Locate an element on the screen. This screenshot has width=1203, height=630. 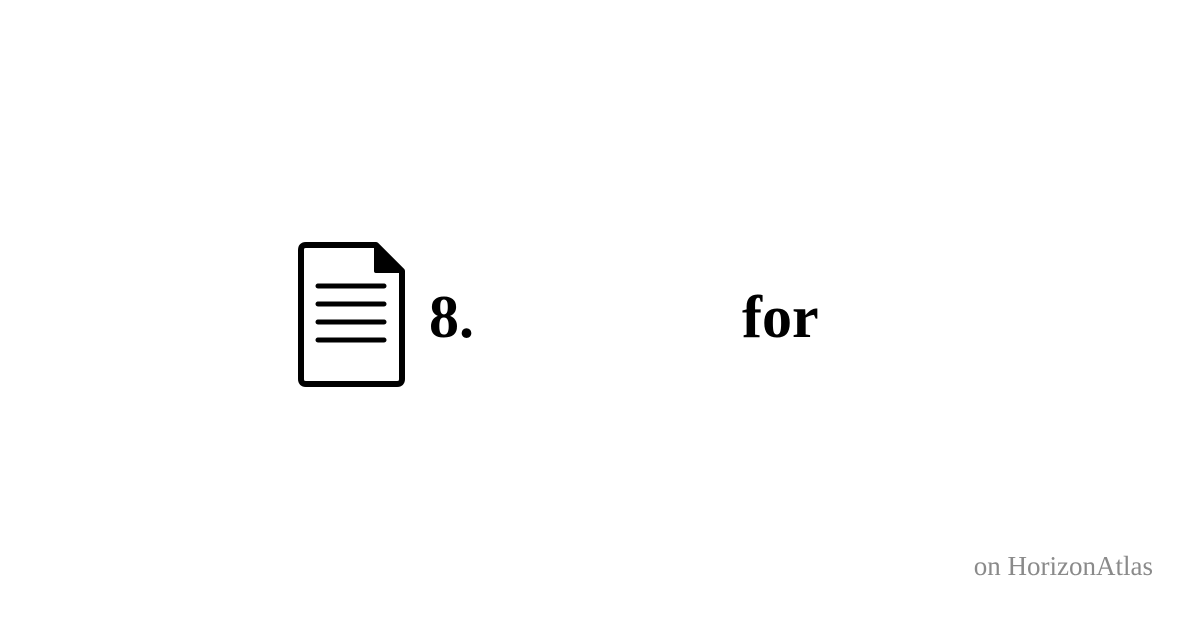
document-icon is located at coordinates (352, 315).